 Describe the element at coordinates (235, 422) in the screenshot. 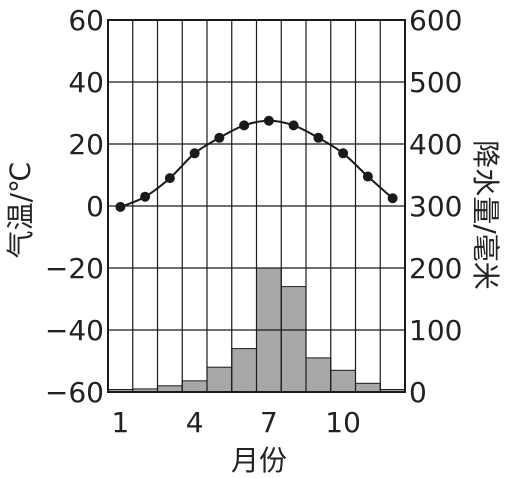

I see `month-axis-ticks: 1 4 7 10` at that location.